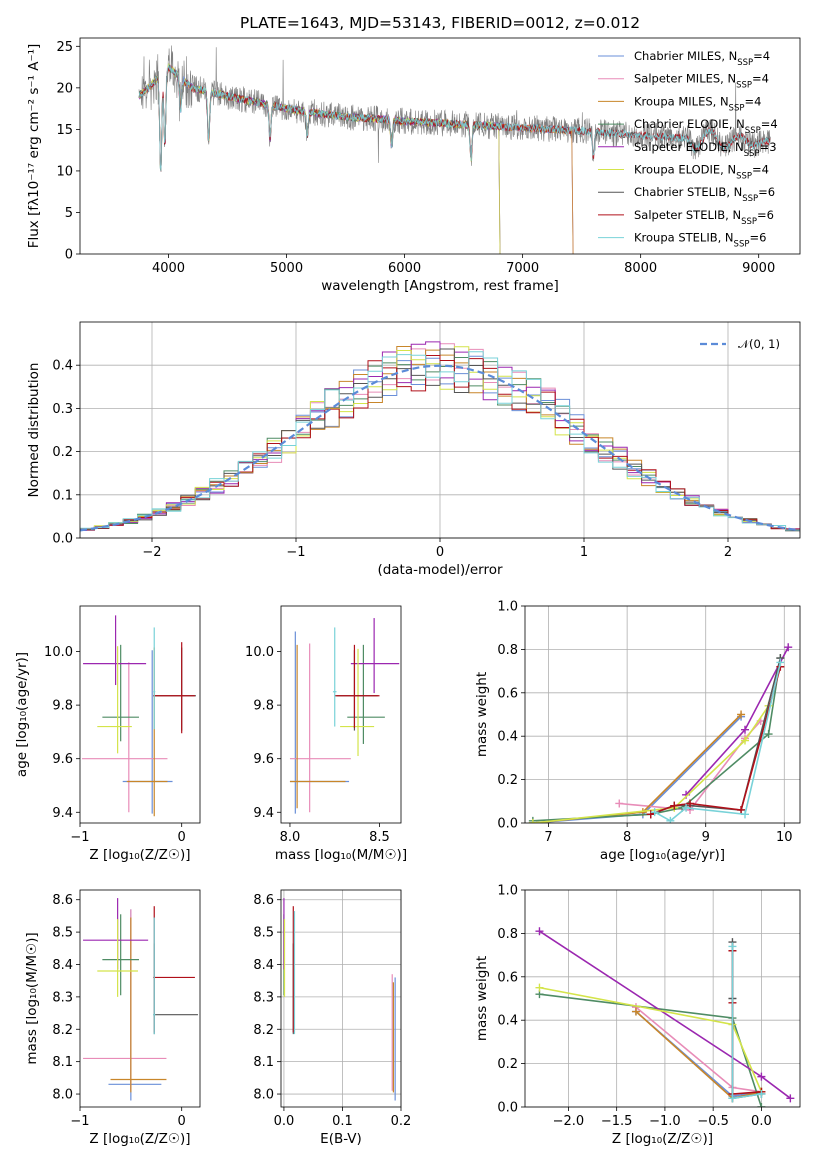  I want to click on legend-label: Kroupa ELODIE, NSSP=4, so click(701, 172).